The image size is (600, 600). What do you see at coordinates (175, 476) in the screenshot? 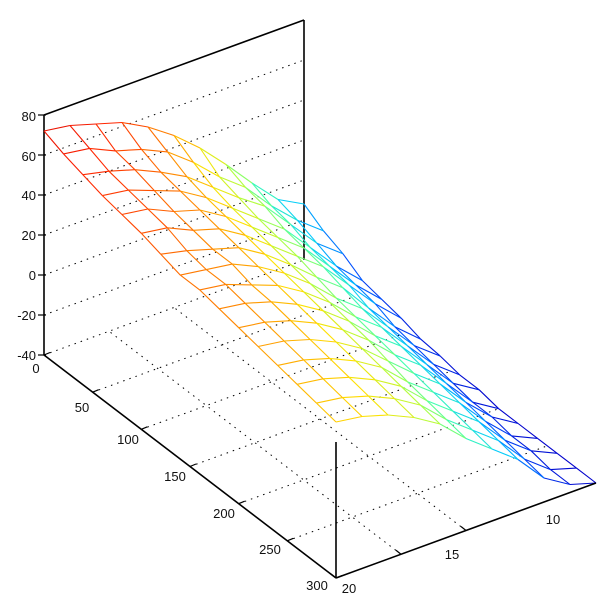
I see `row-tick-label: 150` at bounding box center [175, 476].